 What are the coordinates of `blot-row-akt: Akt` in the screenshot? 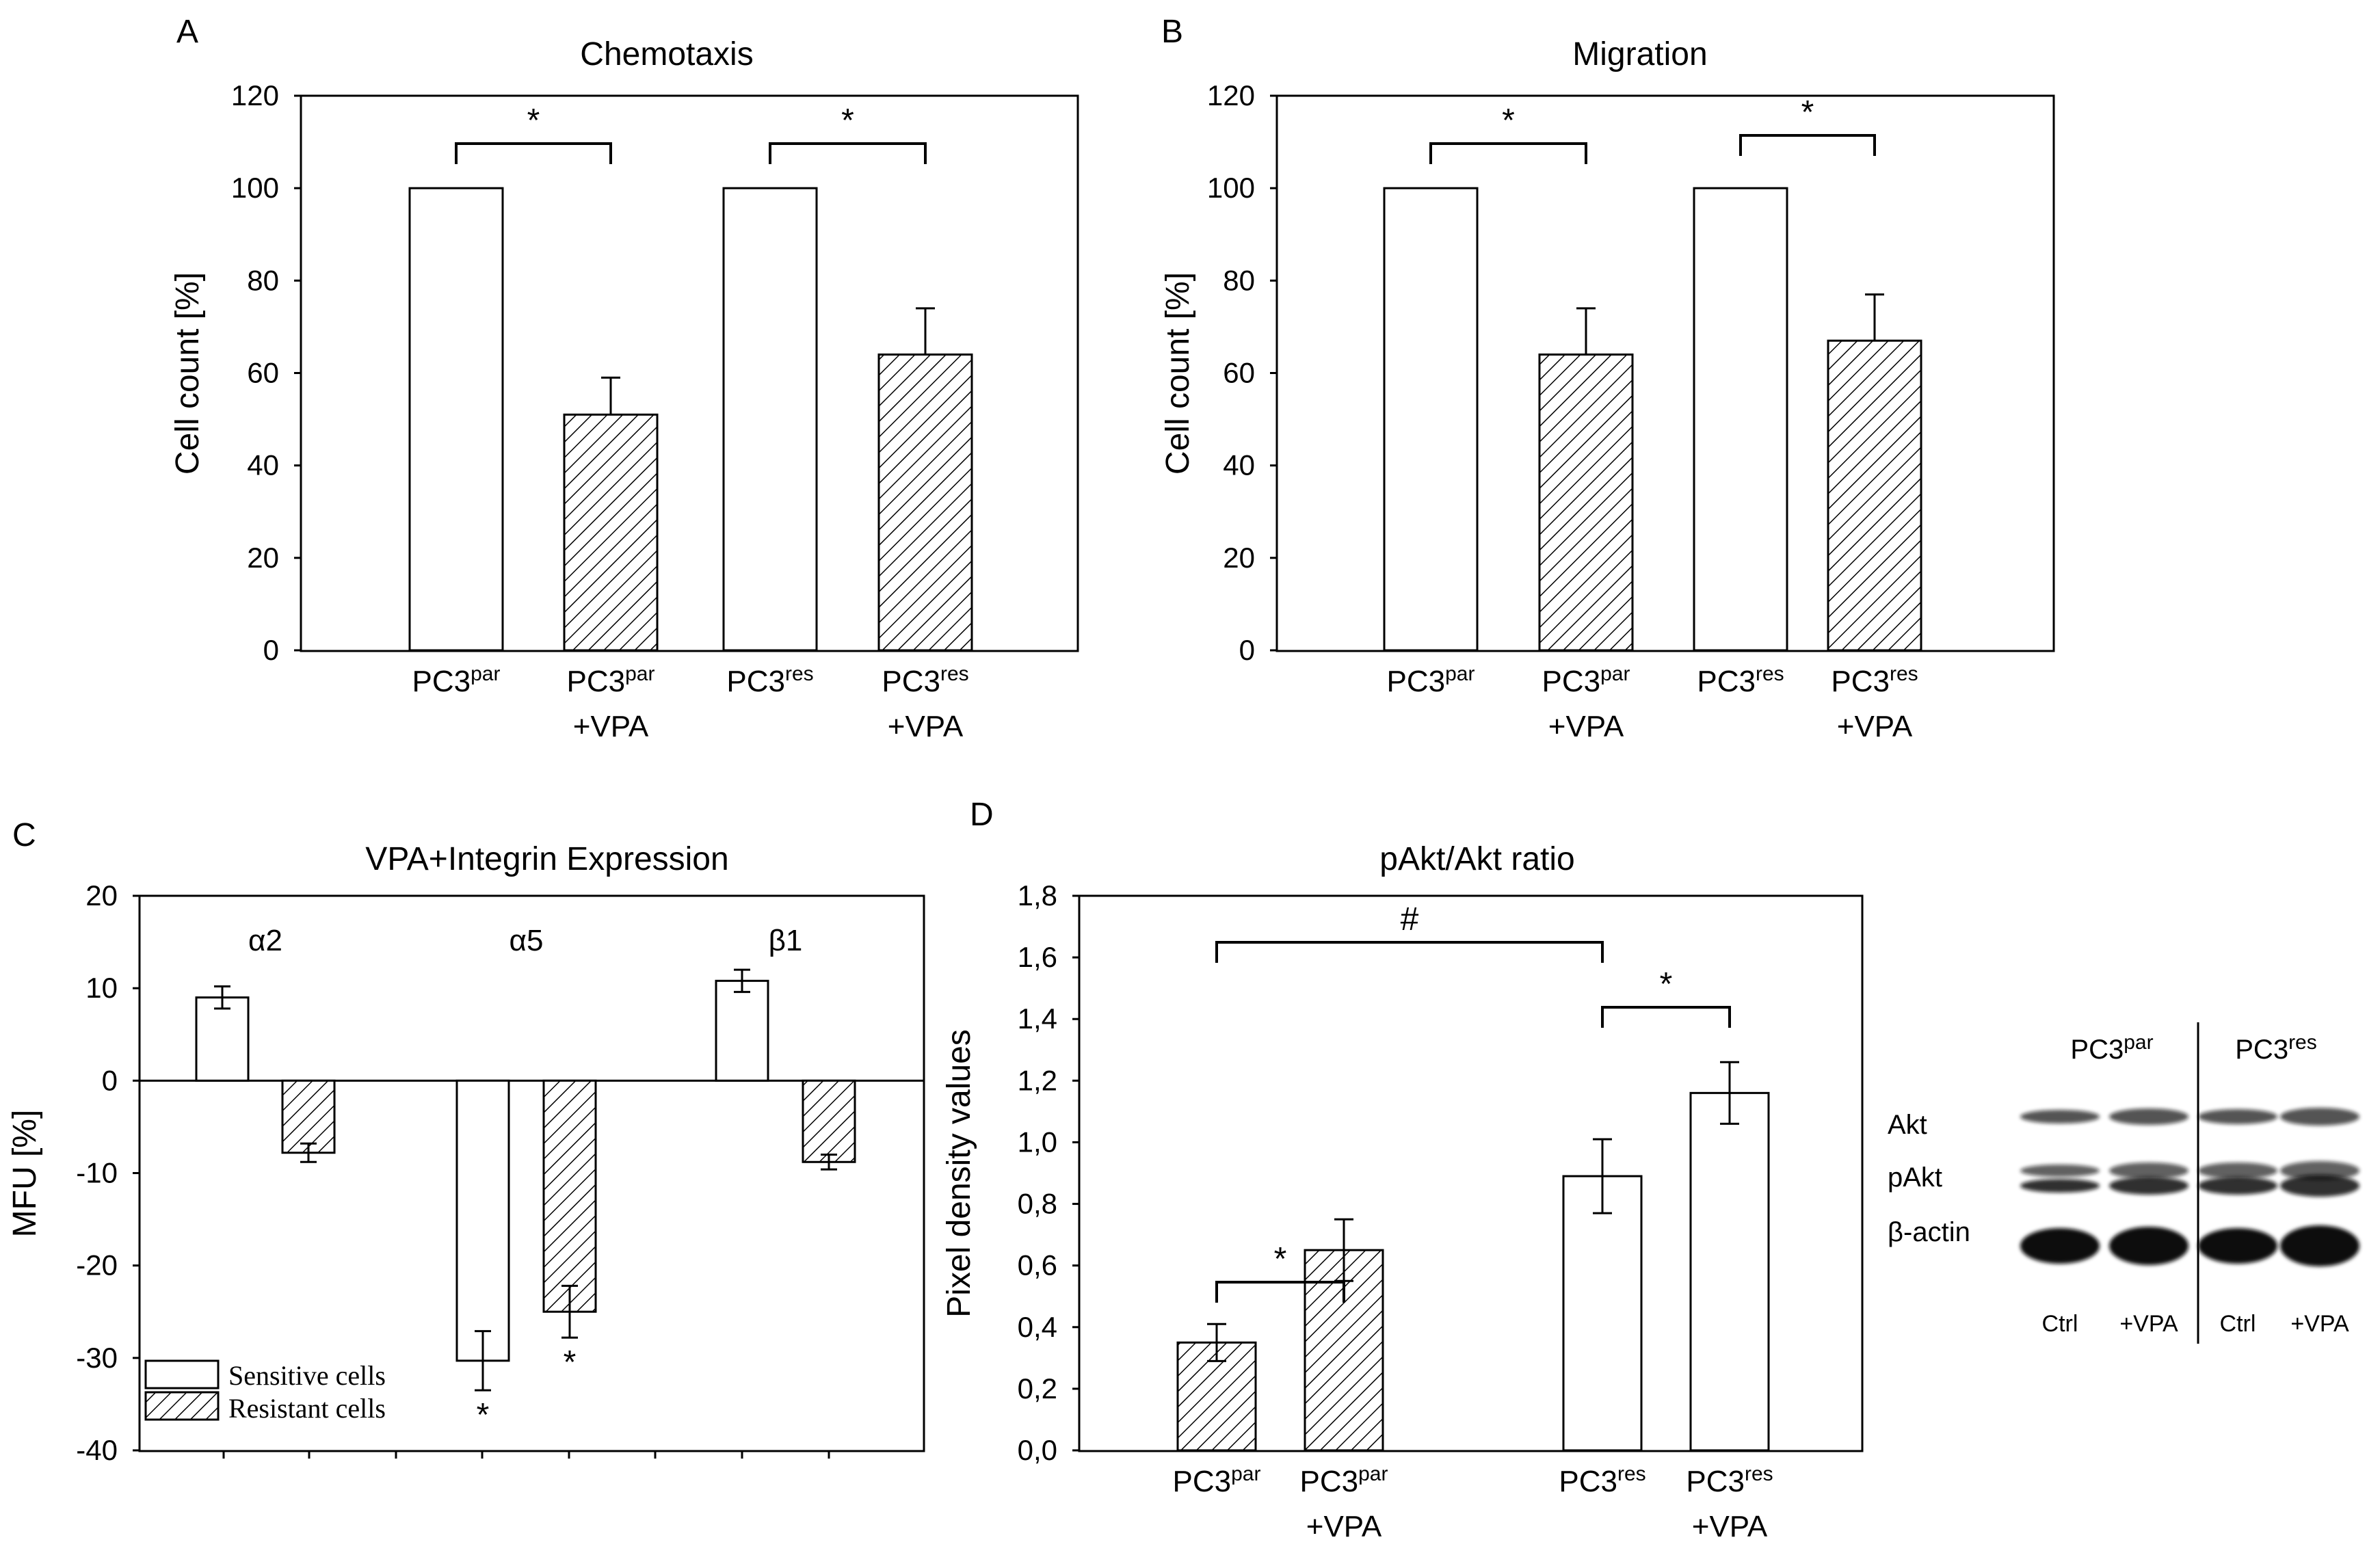 It's located at (1907, 1125).